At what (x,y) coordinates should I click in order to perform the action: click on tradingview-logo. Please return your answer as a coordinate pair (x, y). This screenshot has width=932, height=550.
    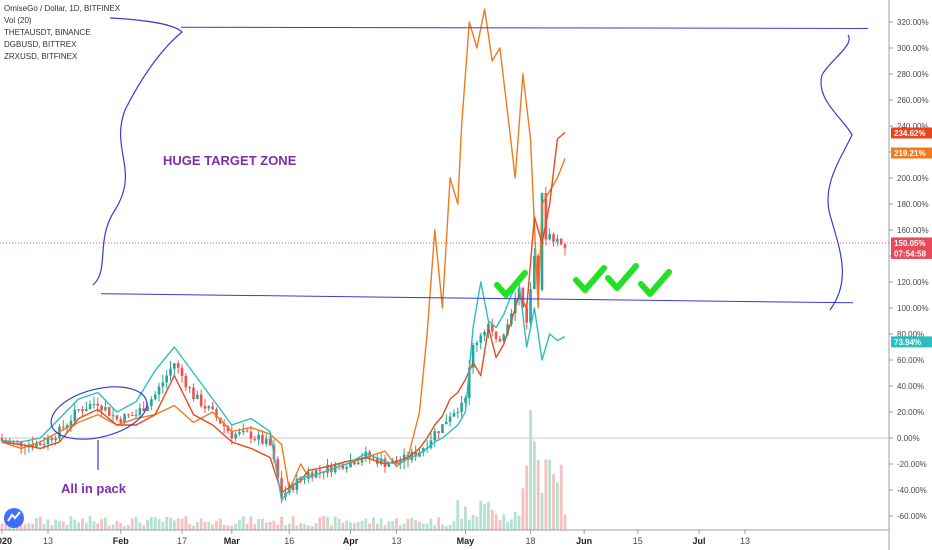
    Looking at the image, I should click on (14, 518).